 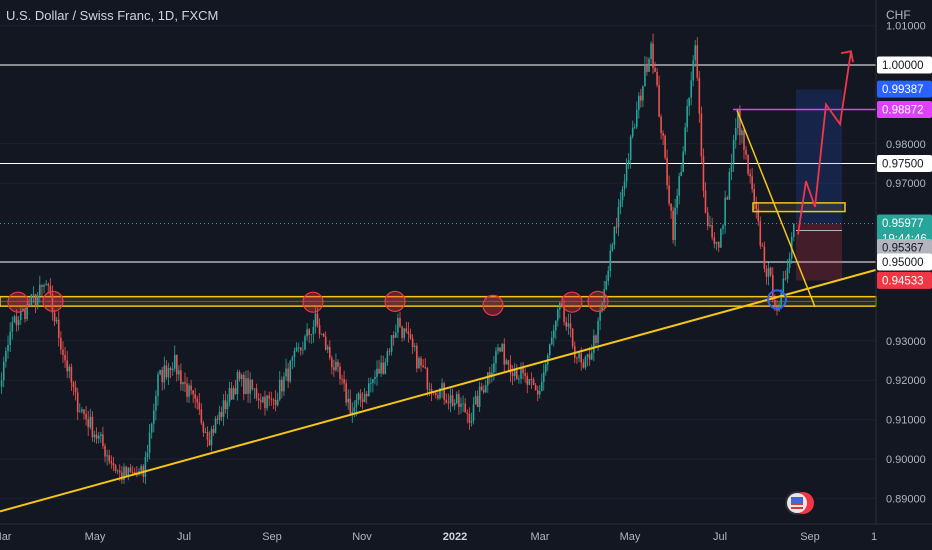 I want to click on x-tick-label: May, so click(x=95, y=537).